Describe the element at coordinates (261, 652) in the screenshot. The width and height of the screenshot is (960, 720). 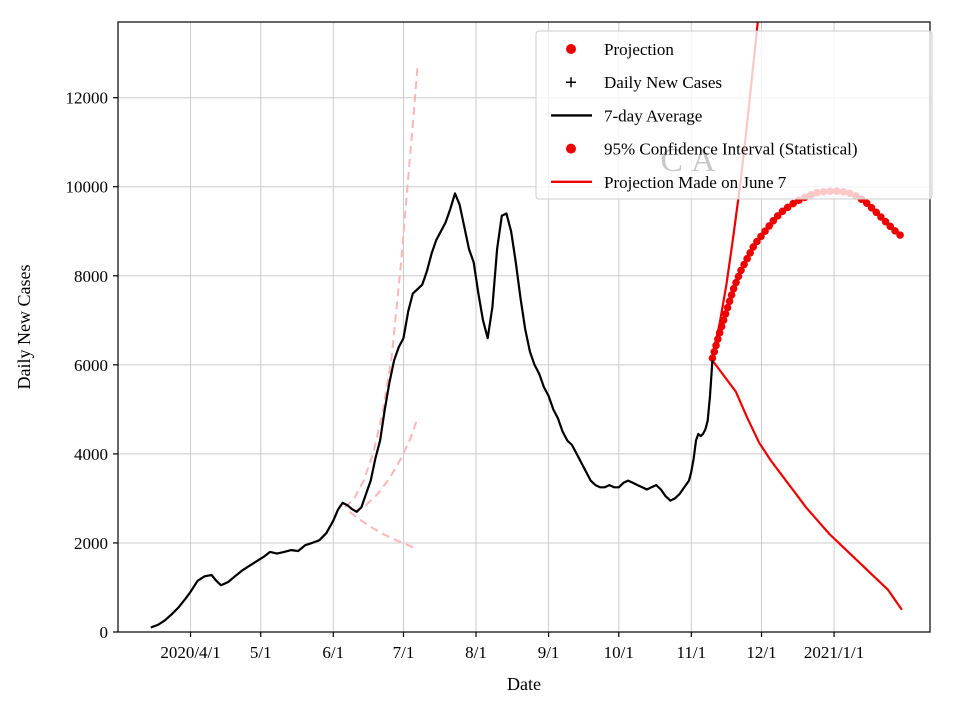
I see `x-tick-label: 5/1` at that location.